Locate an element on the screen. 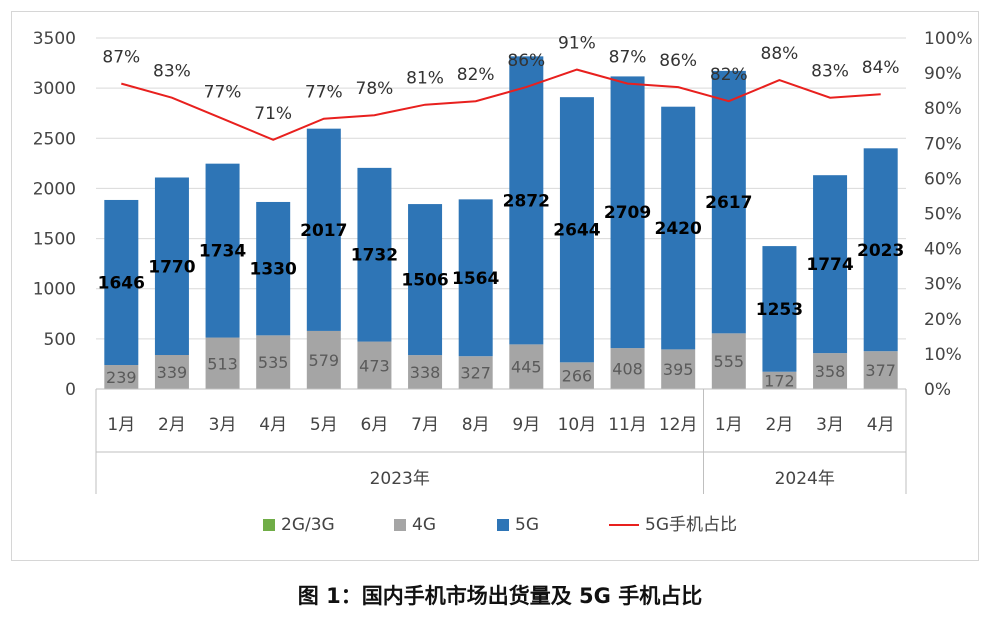  label-5g: 2420 is located at coordinates (678, 229).